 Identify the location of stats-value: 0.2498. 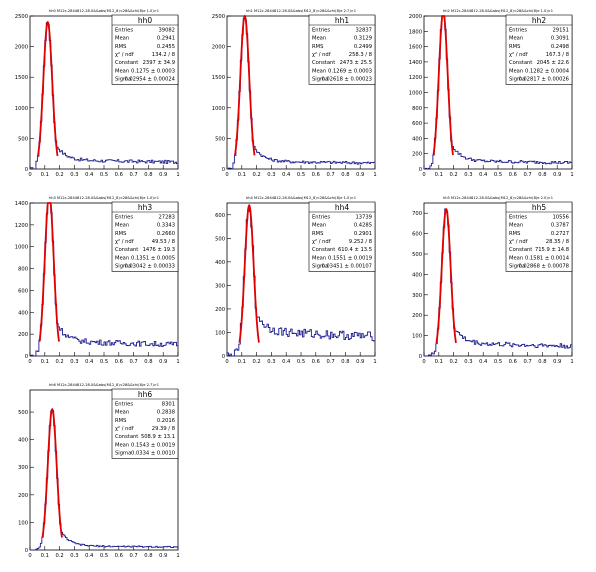
(560, 47).